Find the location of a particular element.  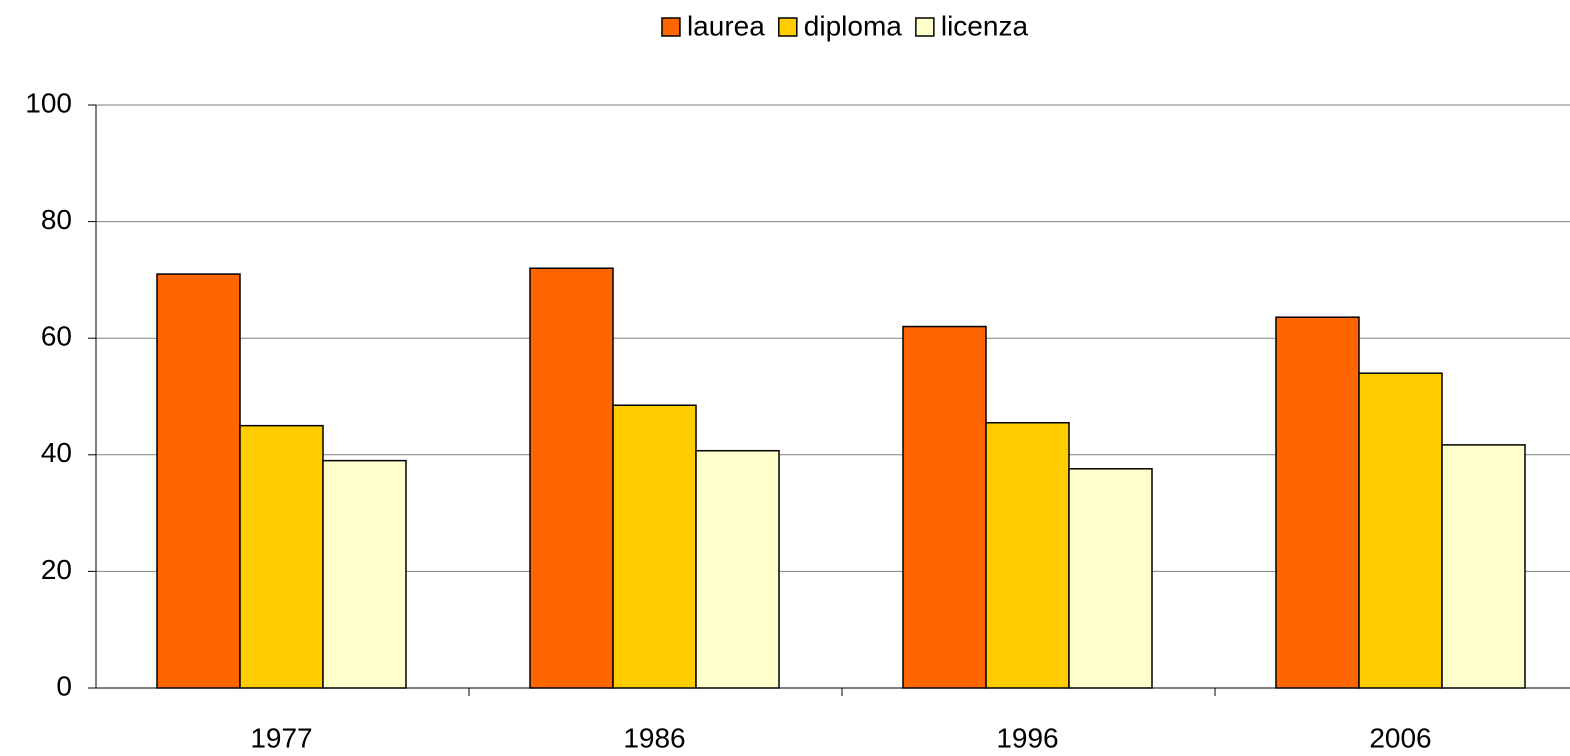

x-tick-label: 1977 is located at coordinates (281, 737).